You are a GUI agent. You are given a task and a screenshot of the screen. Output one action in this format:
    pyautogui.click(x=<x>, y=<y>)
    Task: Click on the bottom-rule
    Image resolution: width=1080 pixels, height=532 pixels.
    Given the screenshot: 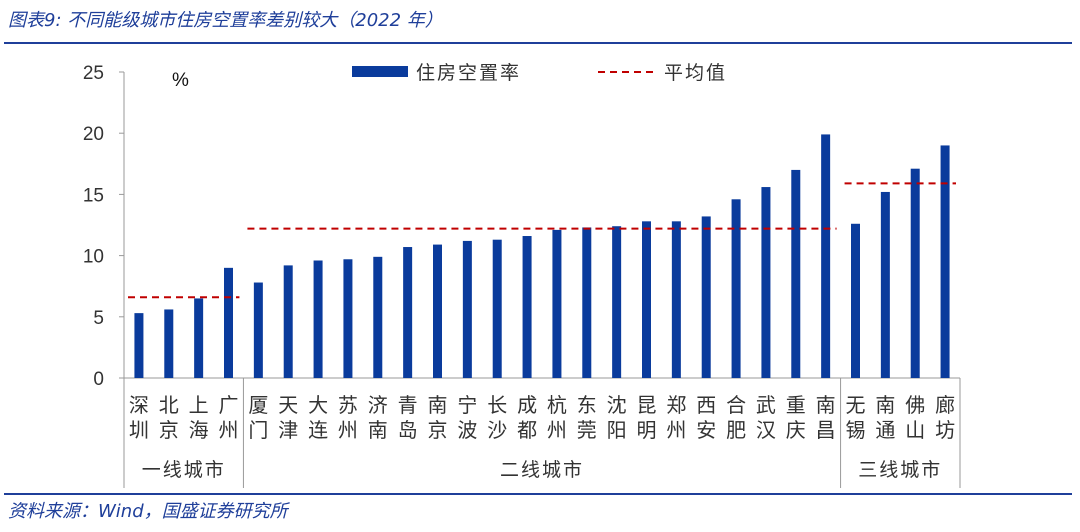 What is the action you would take?
    pyautogui.click(x=538, y=494)
    